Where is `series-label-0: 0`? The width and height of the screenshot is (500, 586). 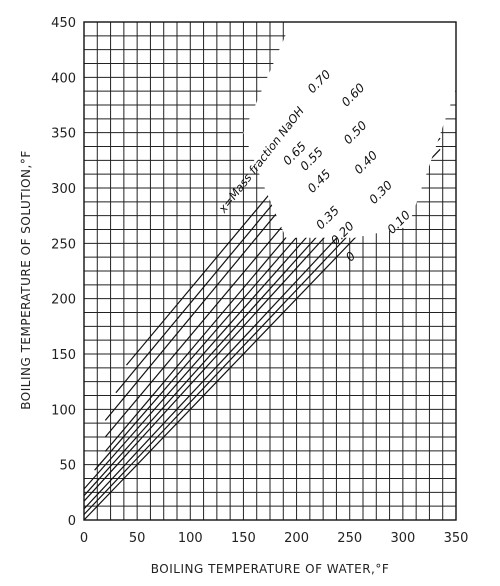 series-label-0: 0 is located at coordinates (351, 257).